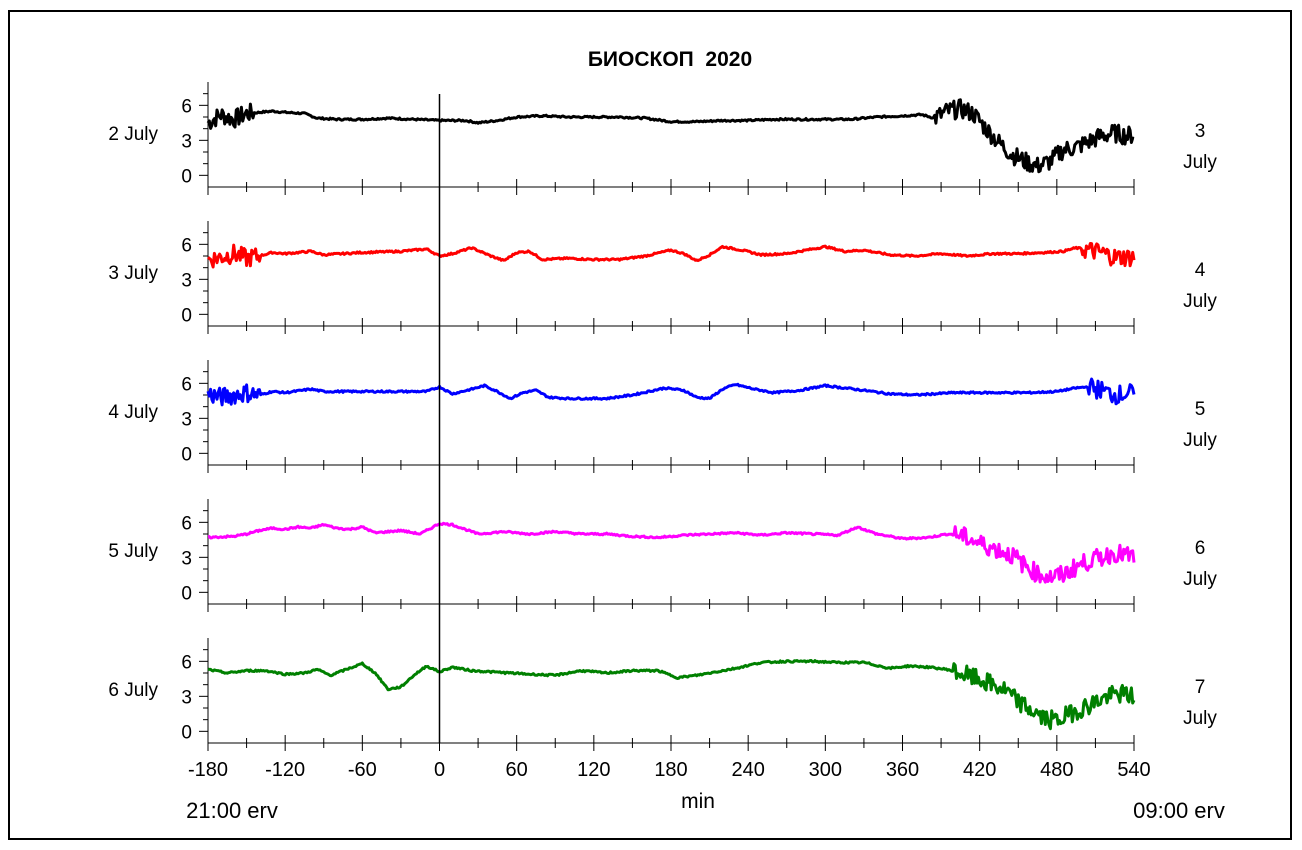  What do you see at coordinates (825, 770) in the screenshot?
I see `x-tick-label: 300` at bounding box center [825, 770].